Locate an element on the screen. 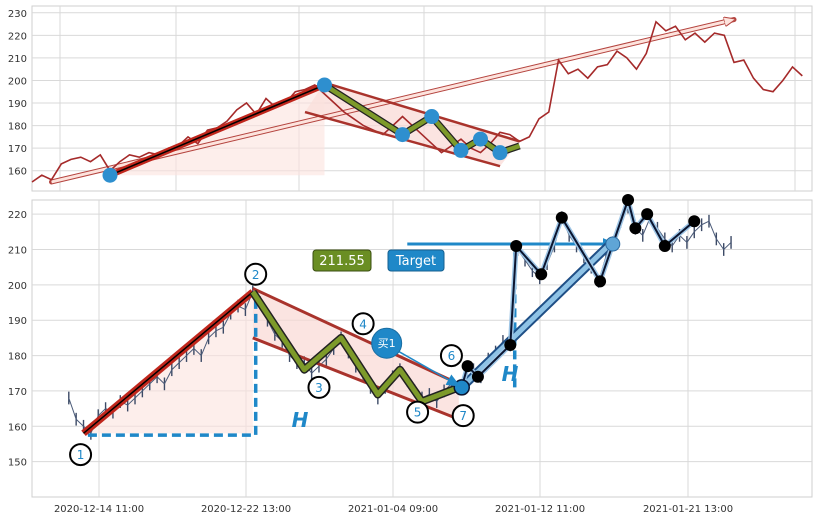  y-tick-label: 230 is located at coordinates (17, 14).